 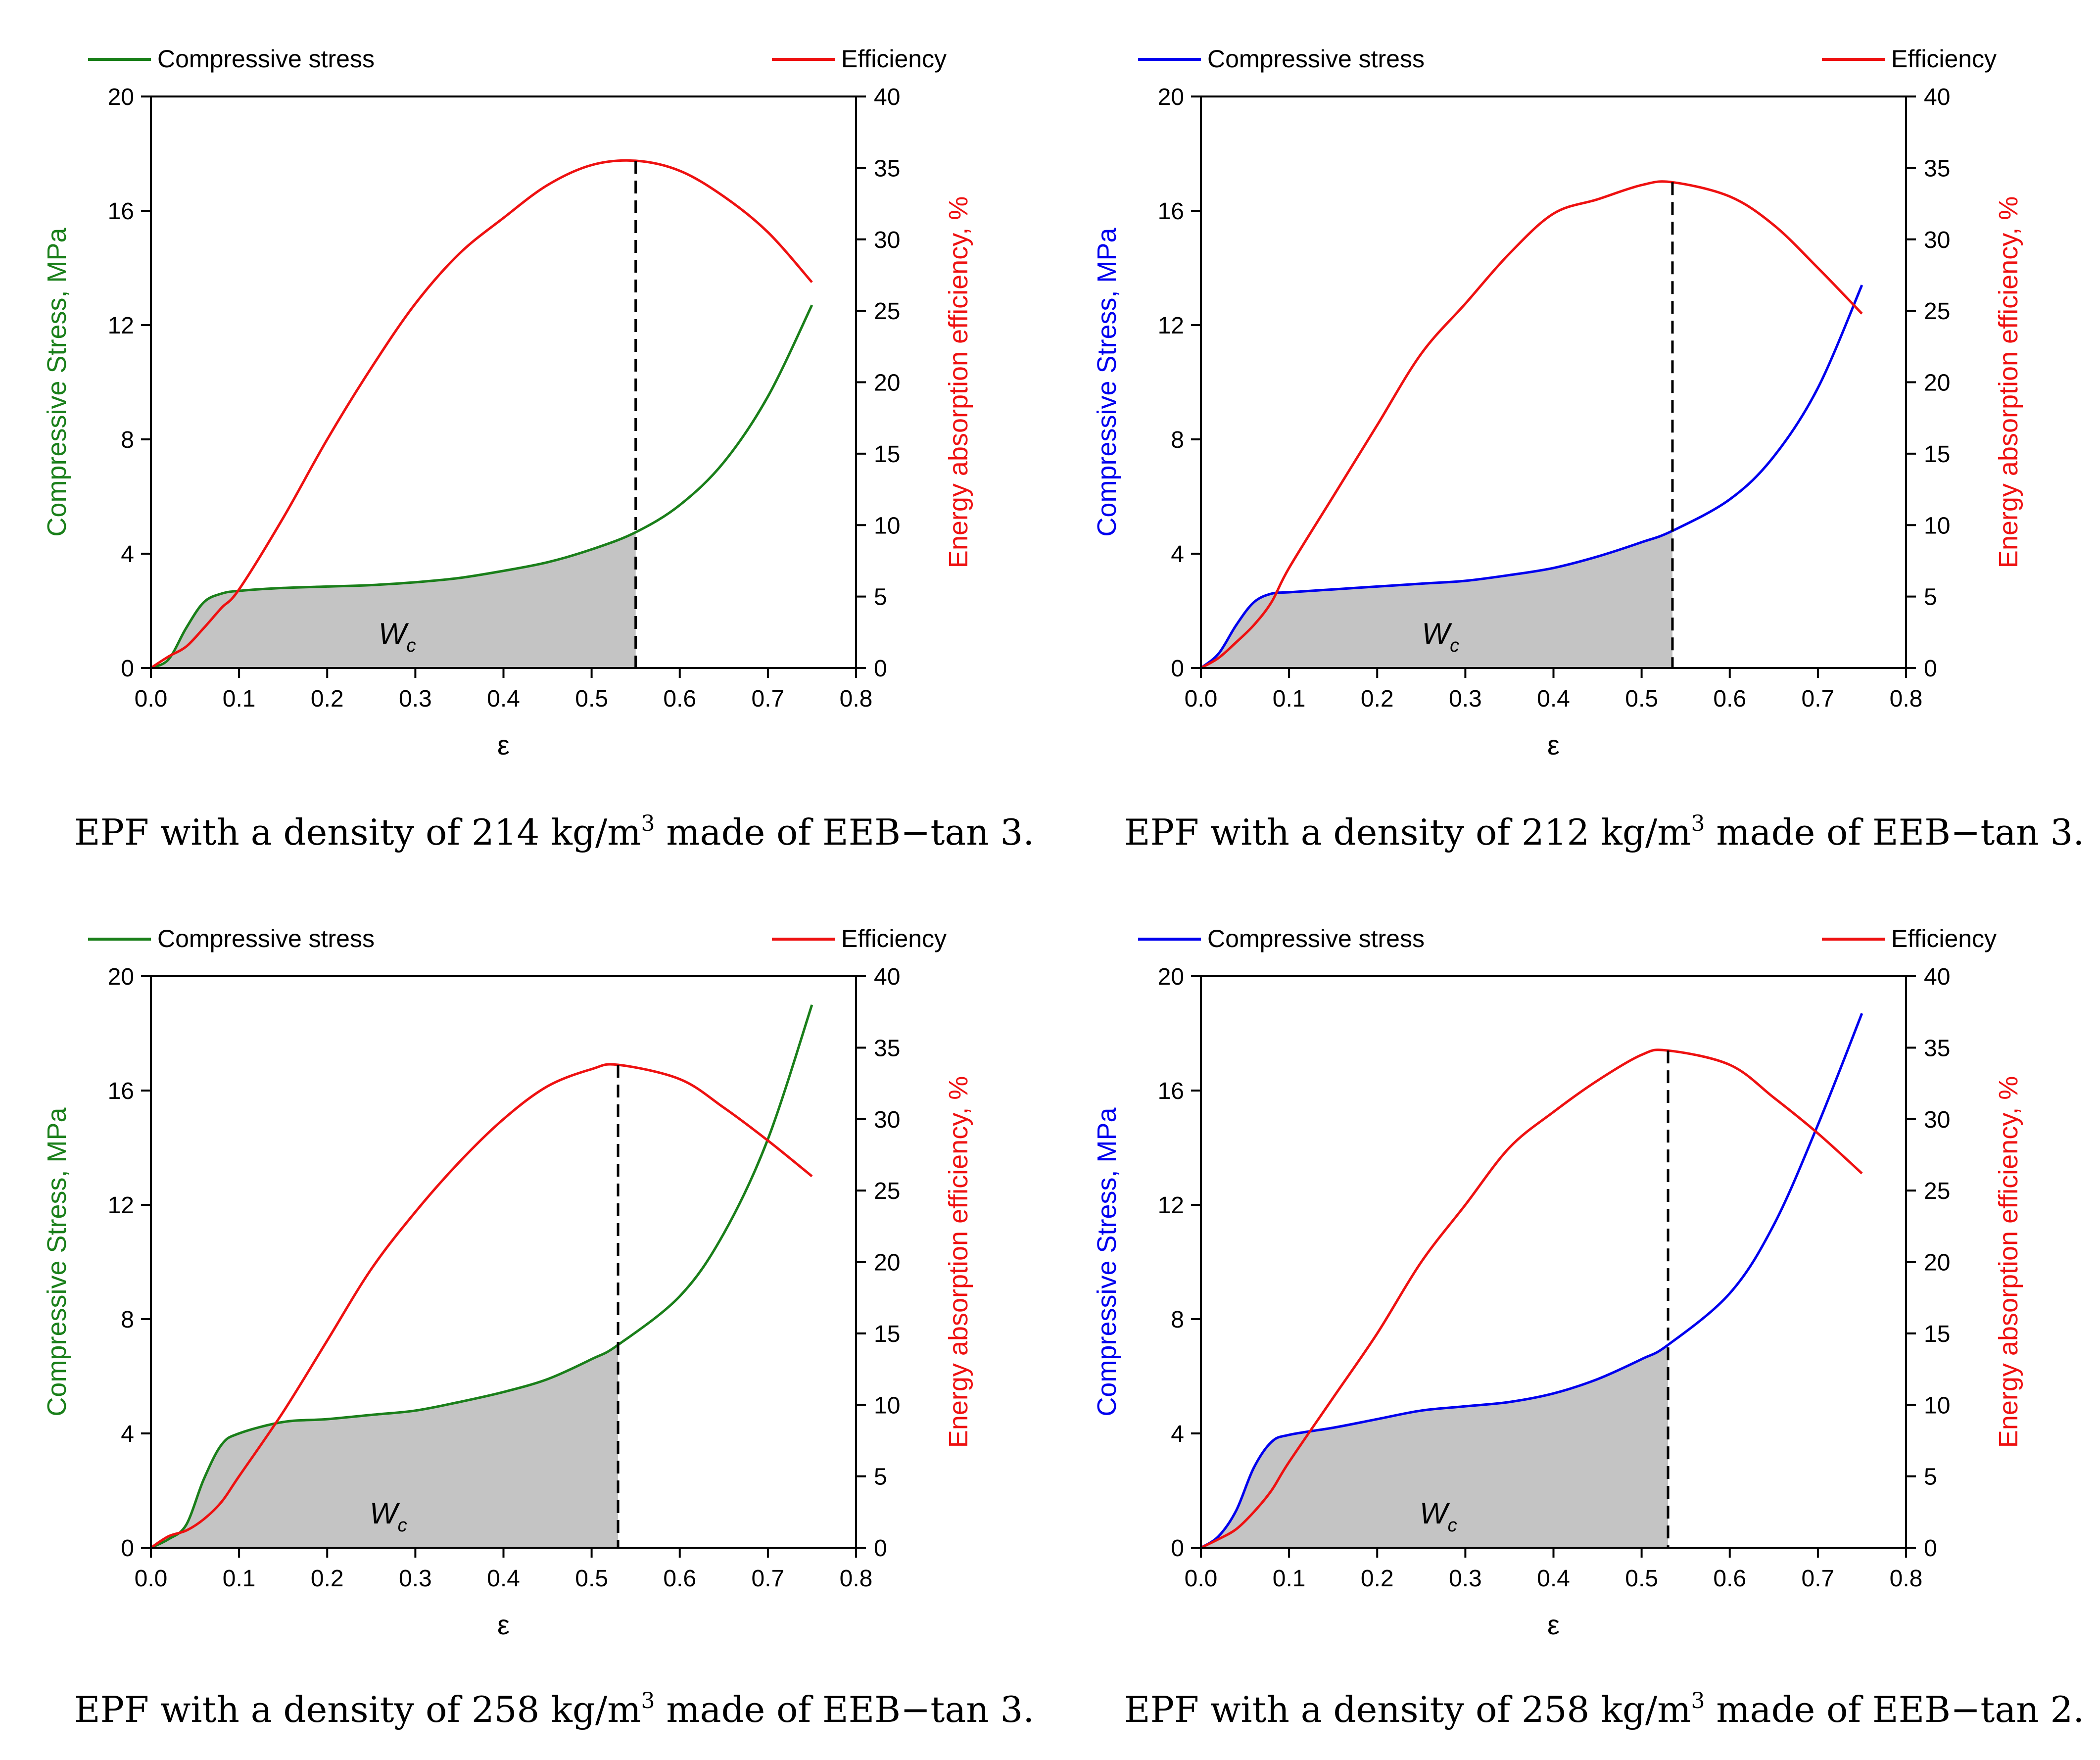 I want to click on y-tick-label: 4, so click(x=1178, y=1434).